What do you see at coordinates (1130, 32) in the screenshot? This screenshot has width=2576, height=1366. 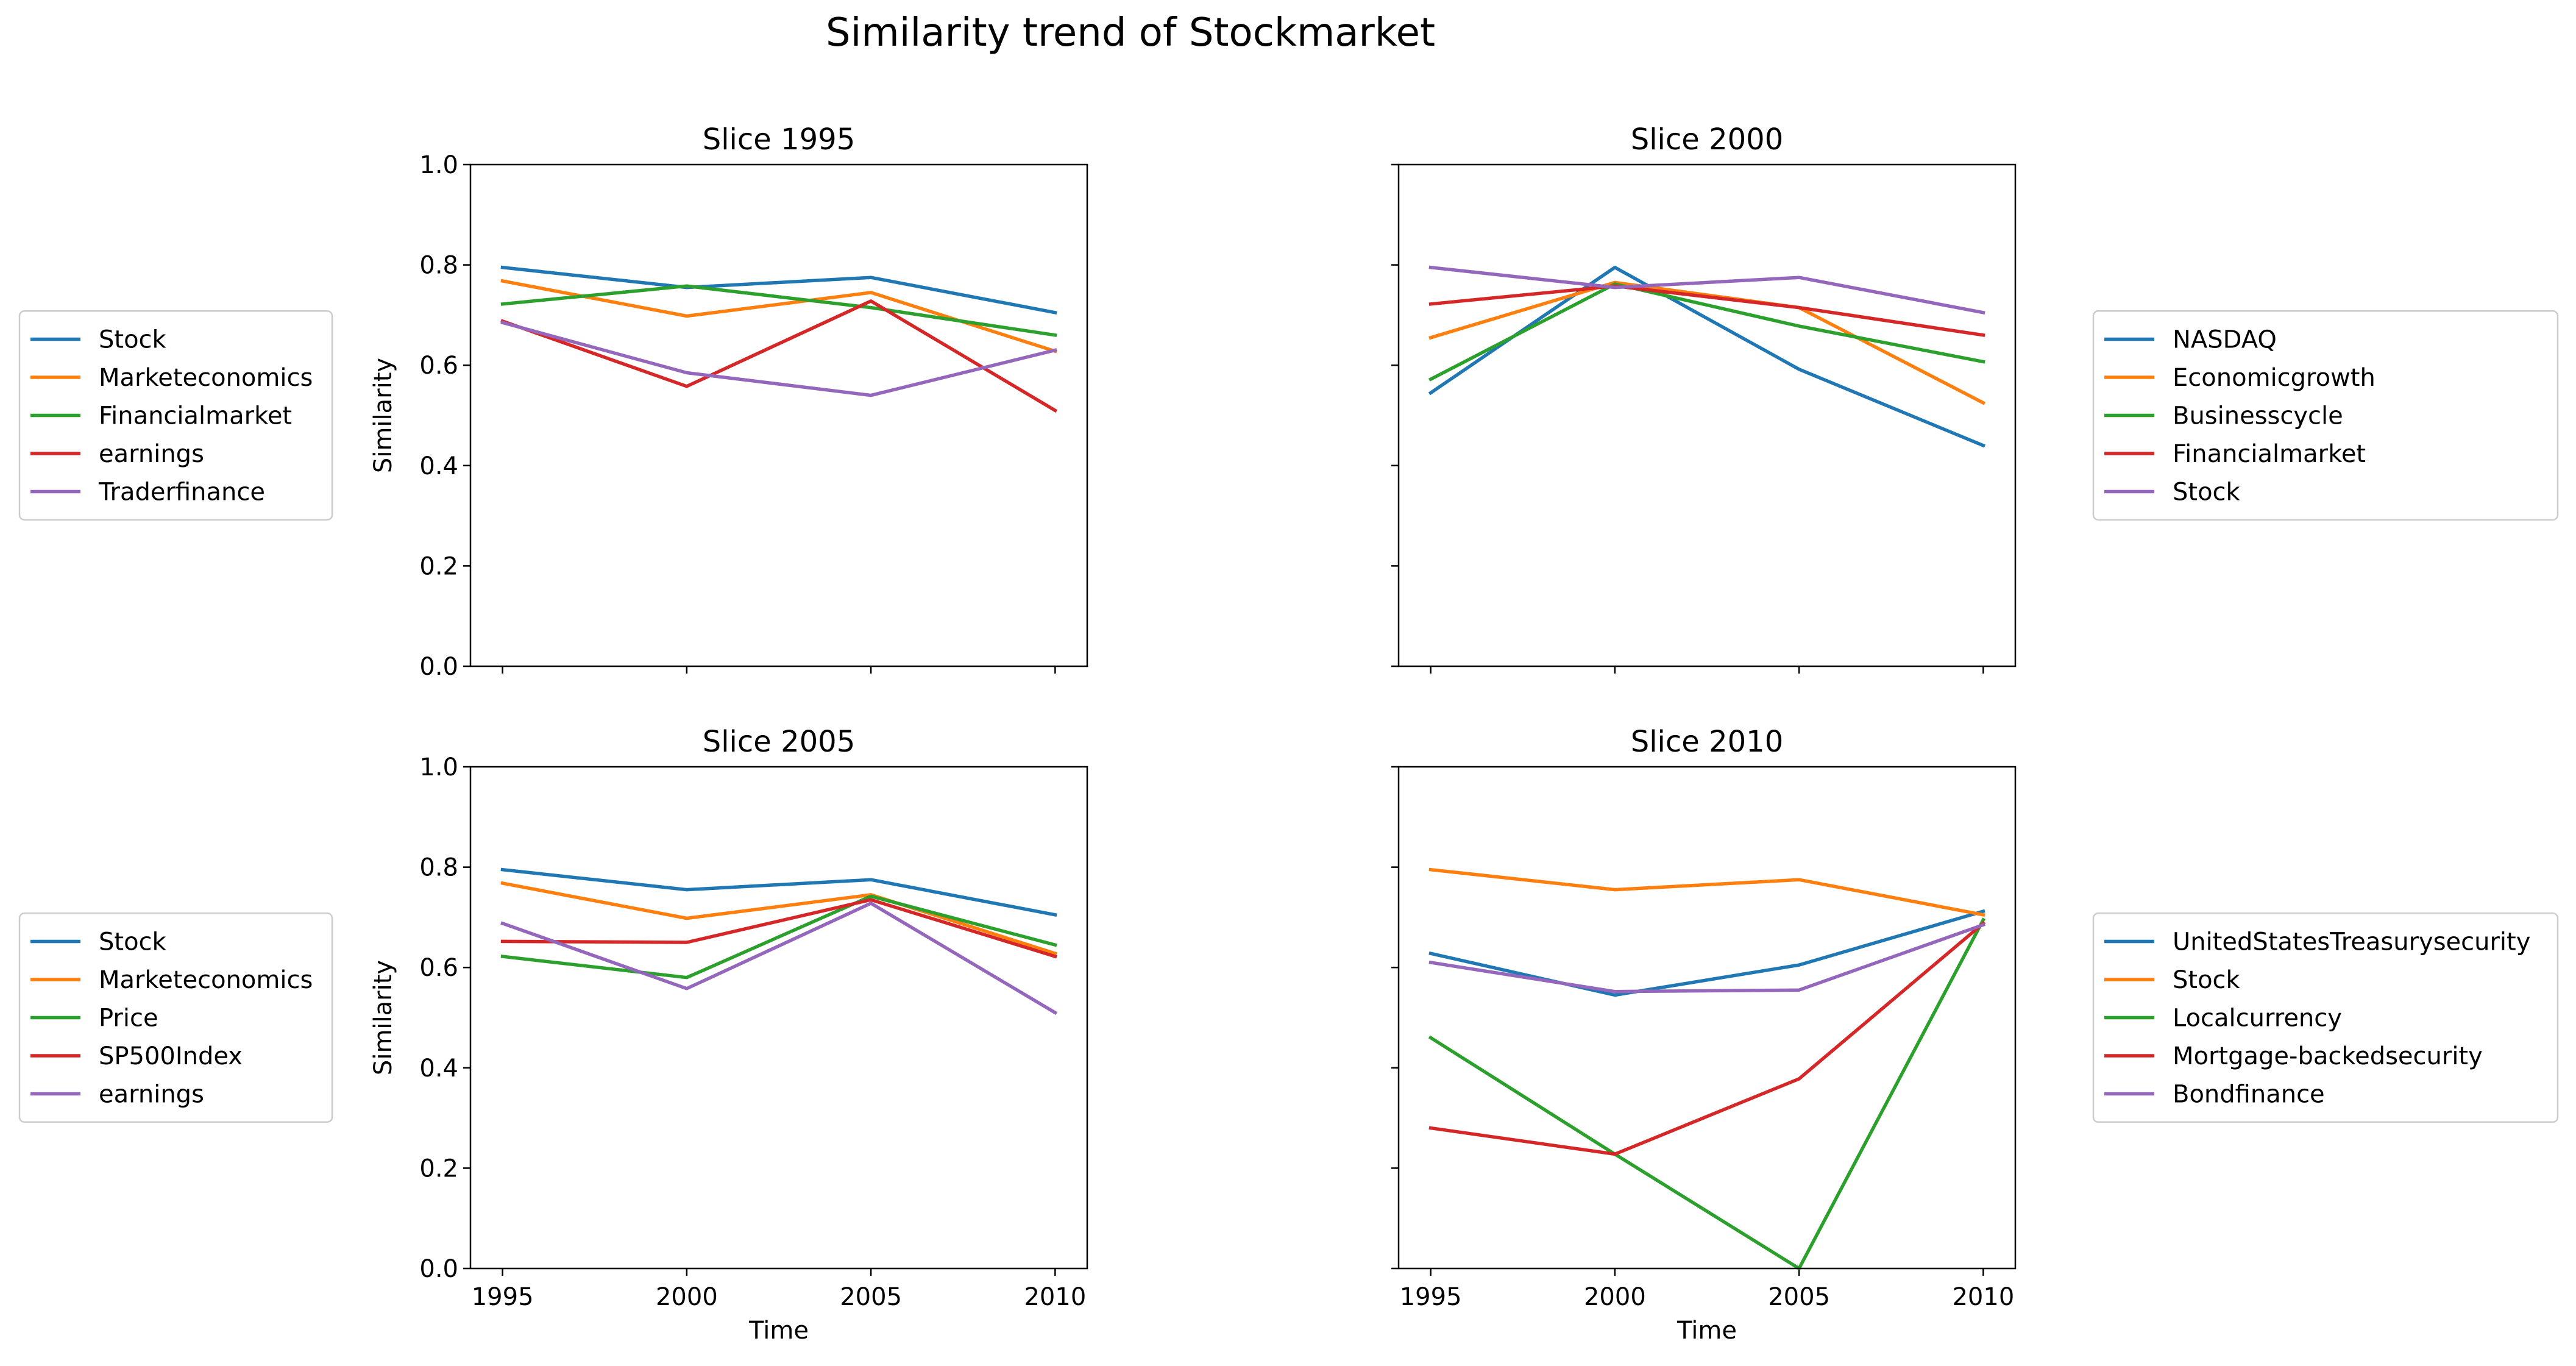 I see `figure-title: Similarity trend of Stockmarket` at bounding box center [1130, 32].